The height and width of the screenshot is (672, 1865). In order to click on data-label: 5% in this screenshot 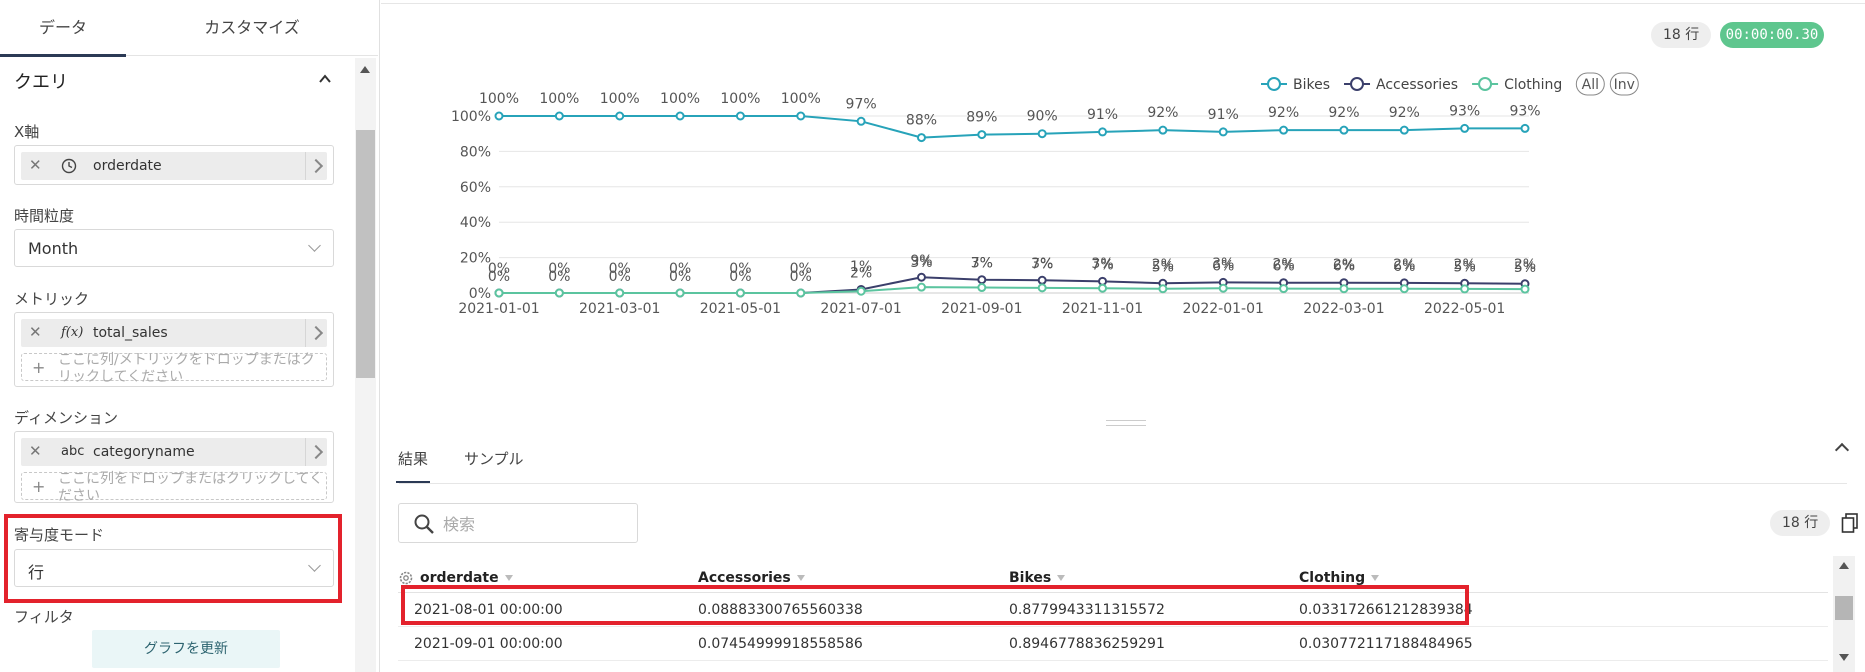, I will do `click(1525, 268)`.